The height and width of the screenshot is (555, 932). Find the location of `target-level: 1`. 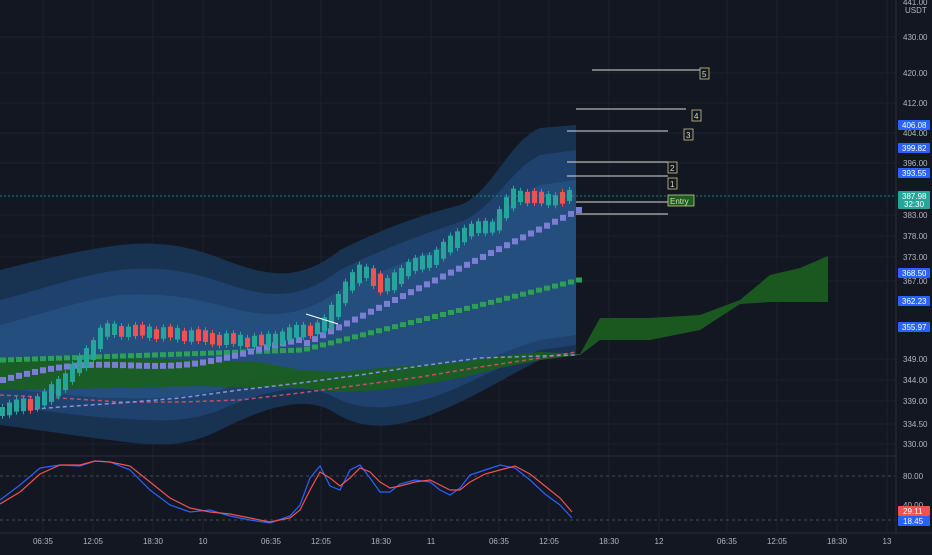

target-level: 1 is located at coordinates (622, 182).